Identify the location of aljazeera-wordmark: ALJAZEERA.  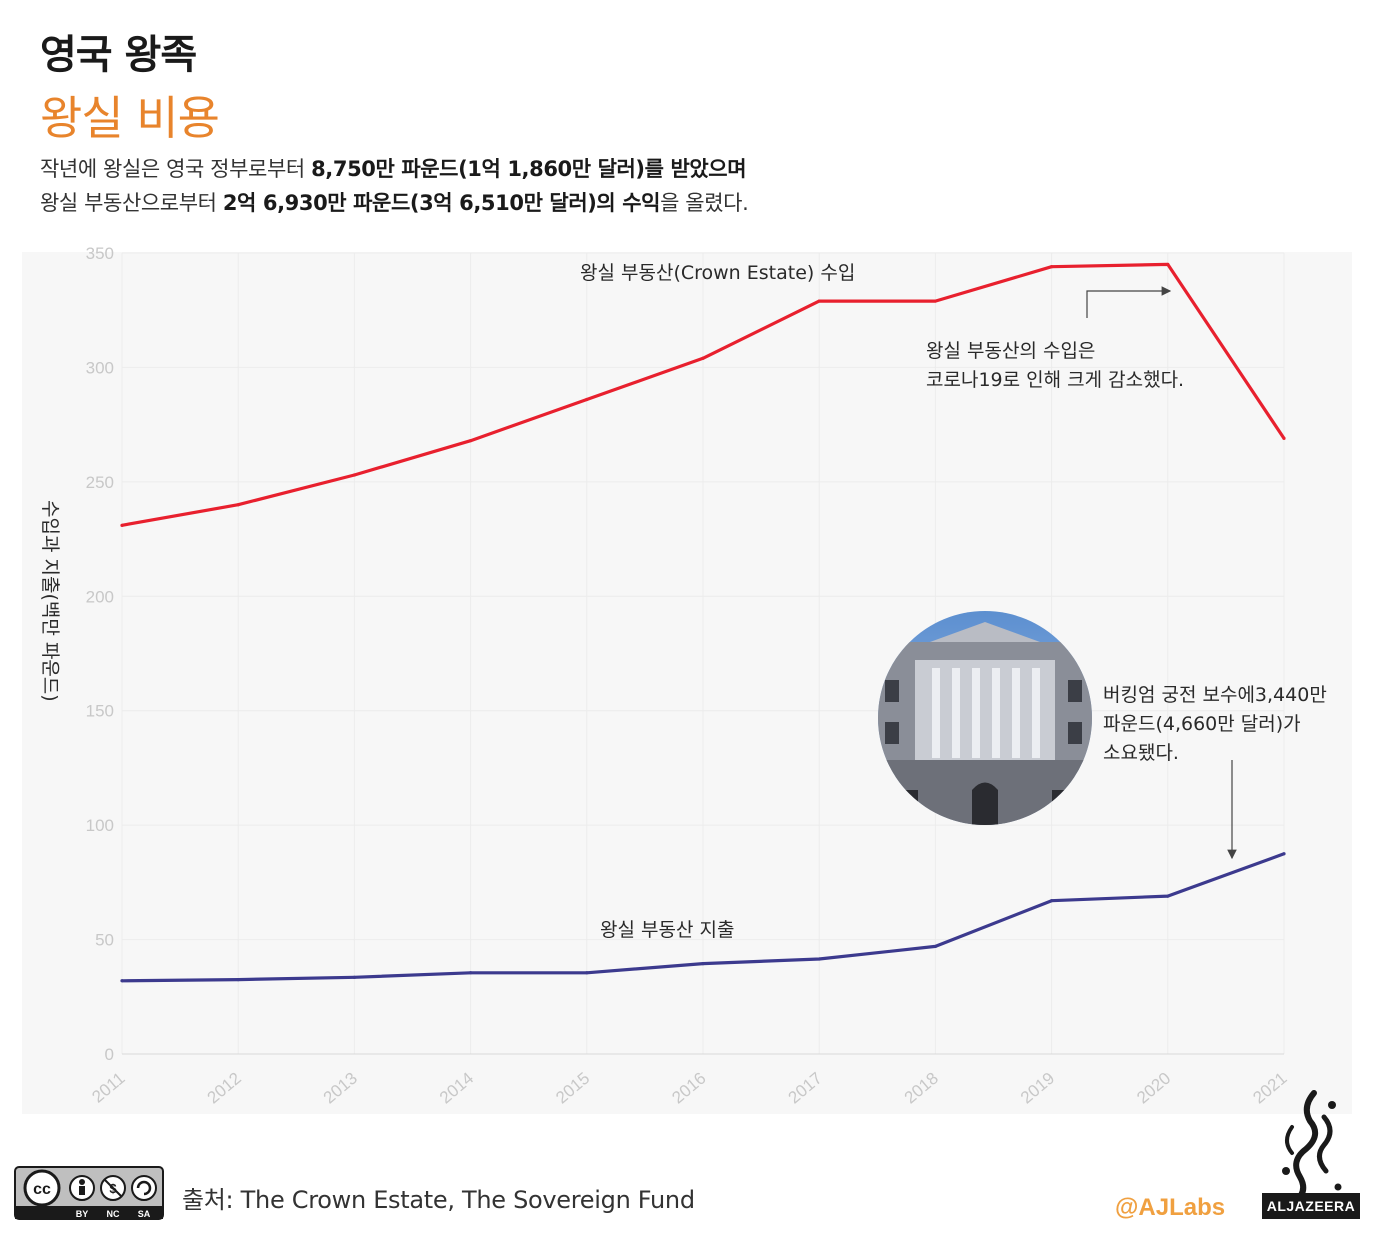
(1311, 1206).